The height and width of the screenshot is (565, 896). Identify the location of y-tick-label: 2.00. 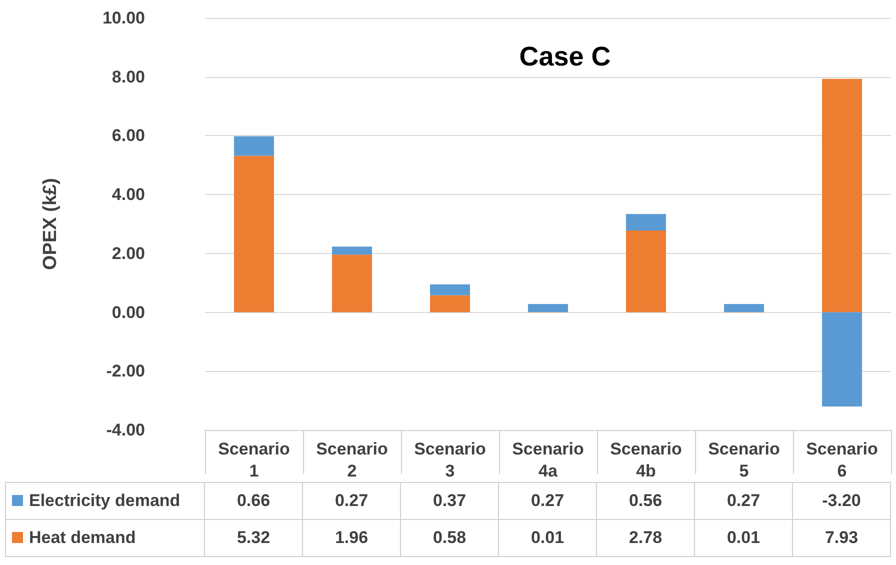
(128, 253).